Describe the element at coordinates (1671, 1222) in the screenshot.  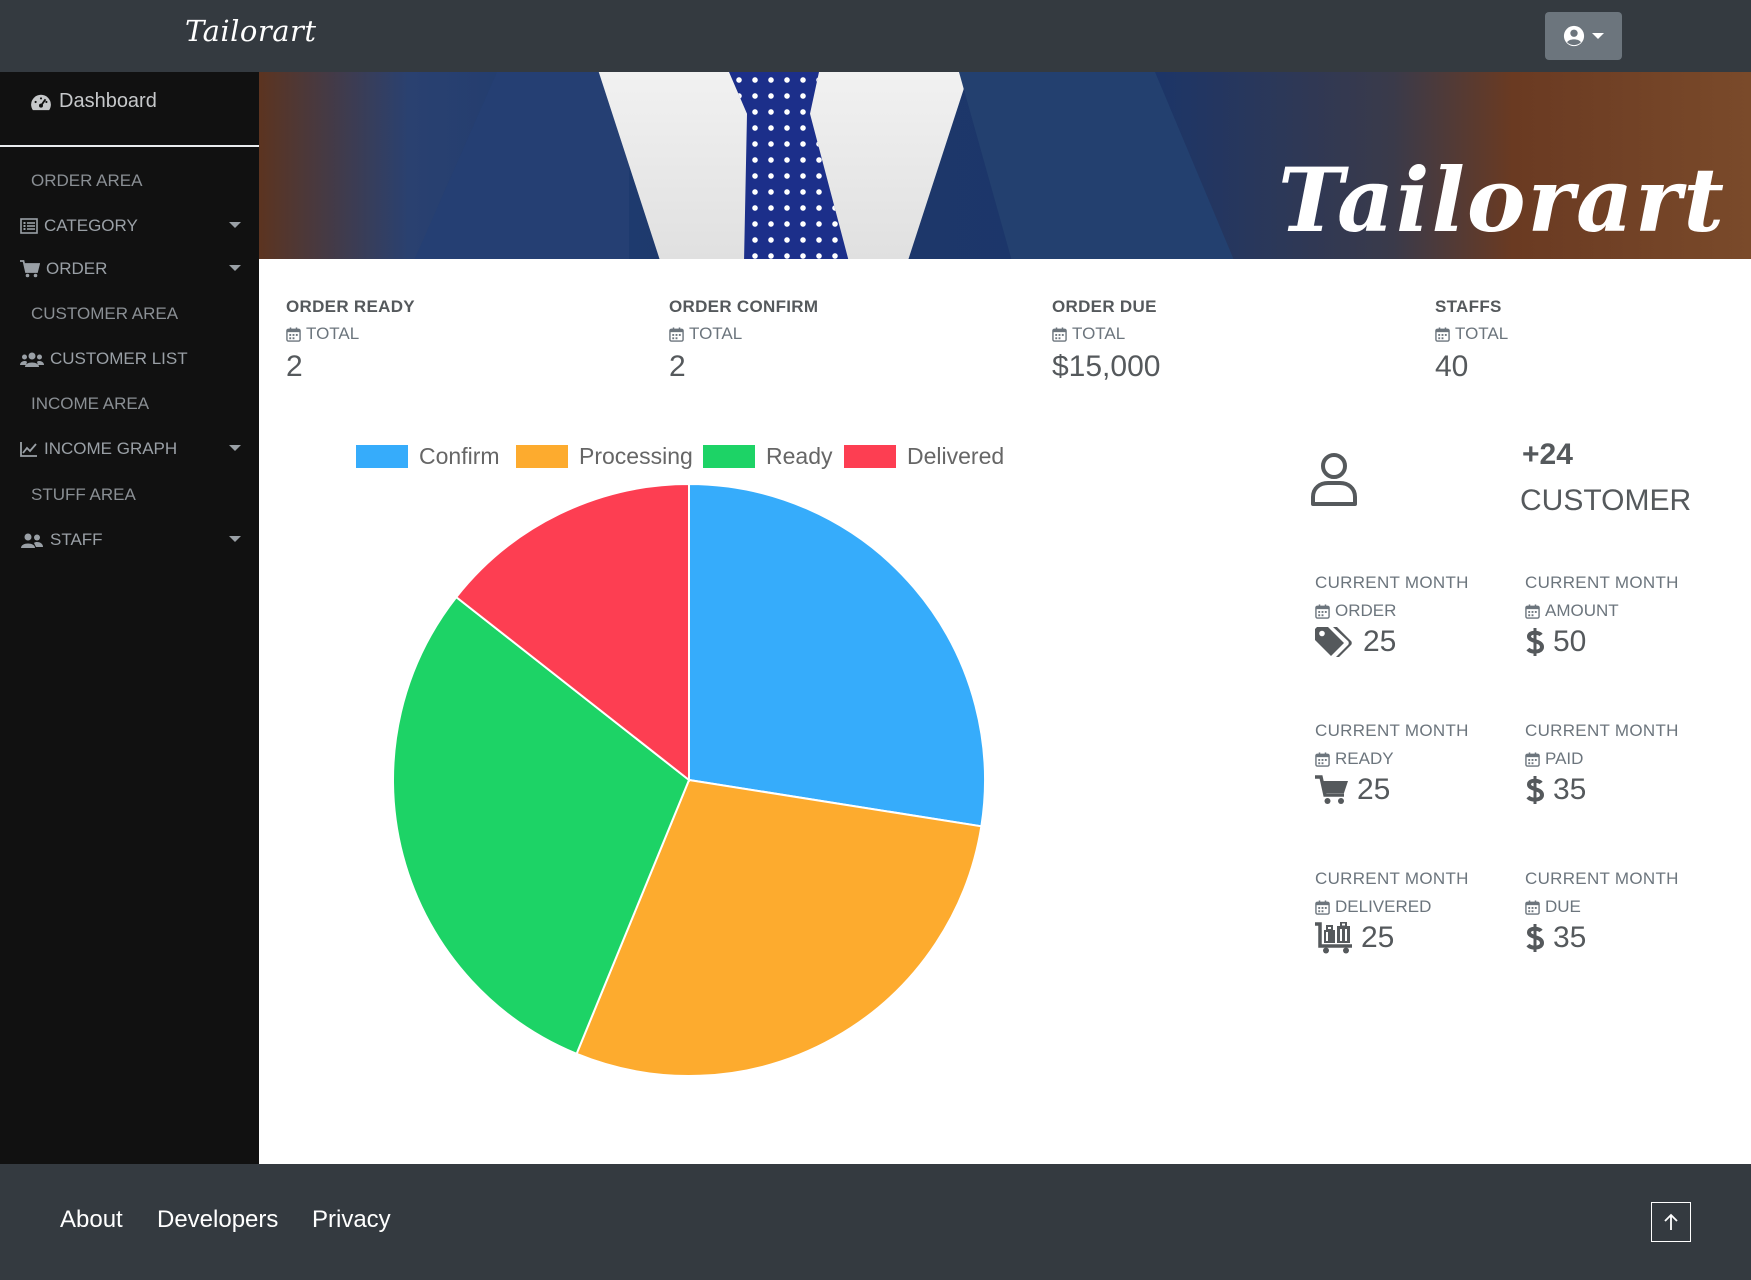
I see `back-to-top-button` at that location.